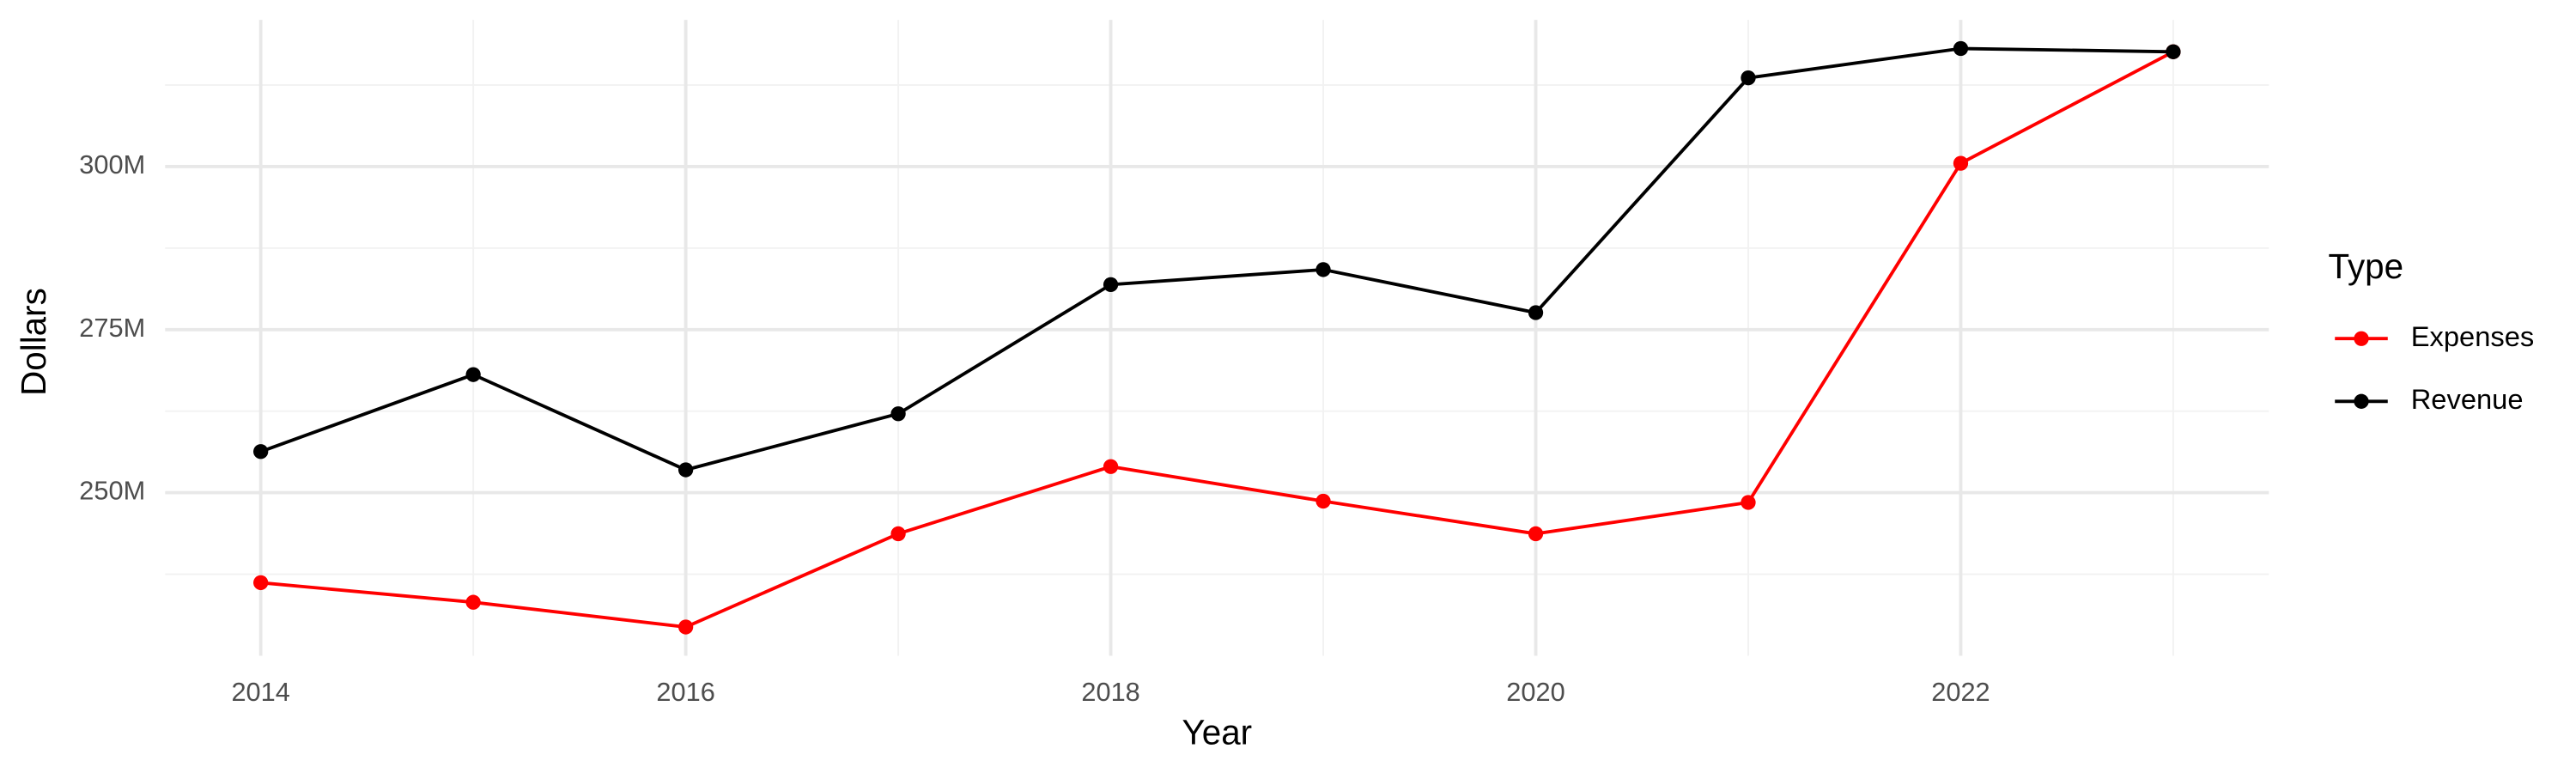 This screenshot has height=773, width=2576. What do you see at coordinates (112, 164) in the screenshot?
I see `y-tick-label: 300M` at bounding box center [112, 164].